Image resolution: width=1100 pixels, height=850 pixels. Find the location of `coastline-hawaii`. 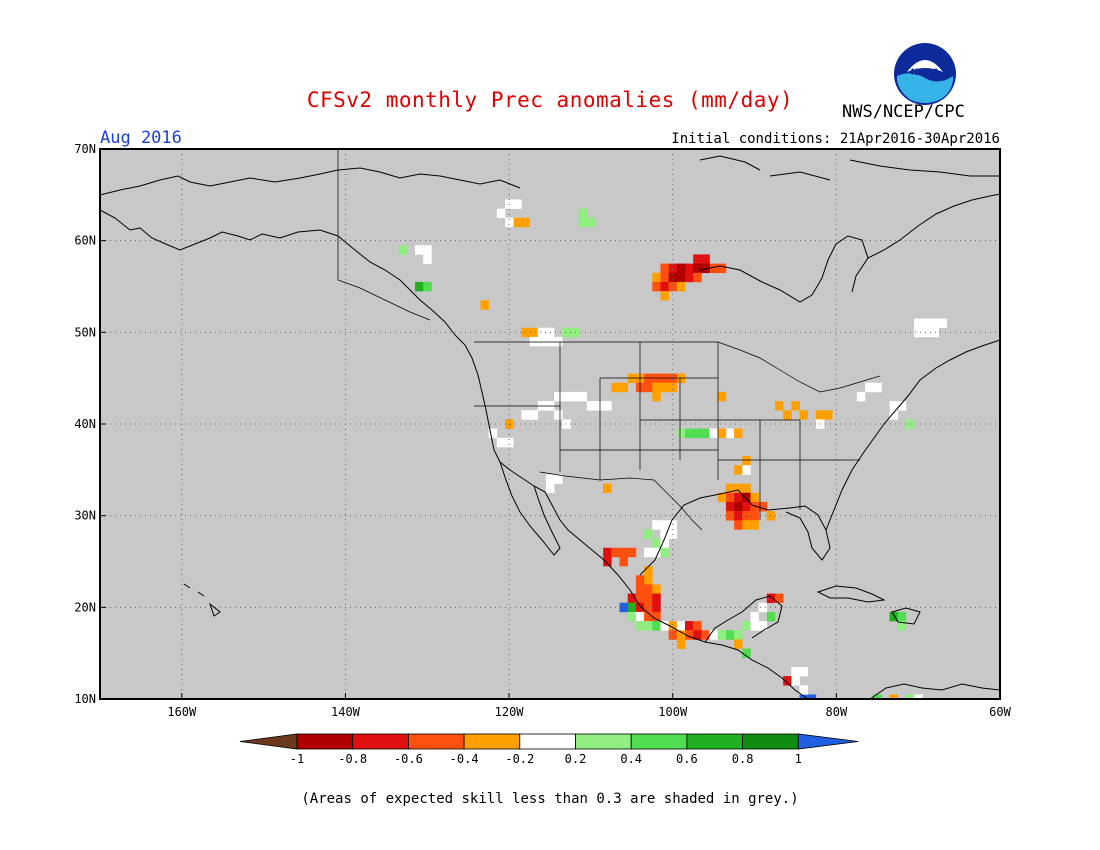

coastline-hawaii is located at coordinates (202, 600).